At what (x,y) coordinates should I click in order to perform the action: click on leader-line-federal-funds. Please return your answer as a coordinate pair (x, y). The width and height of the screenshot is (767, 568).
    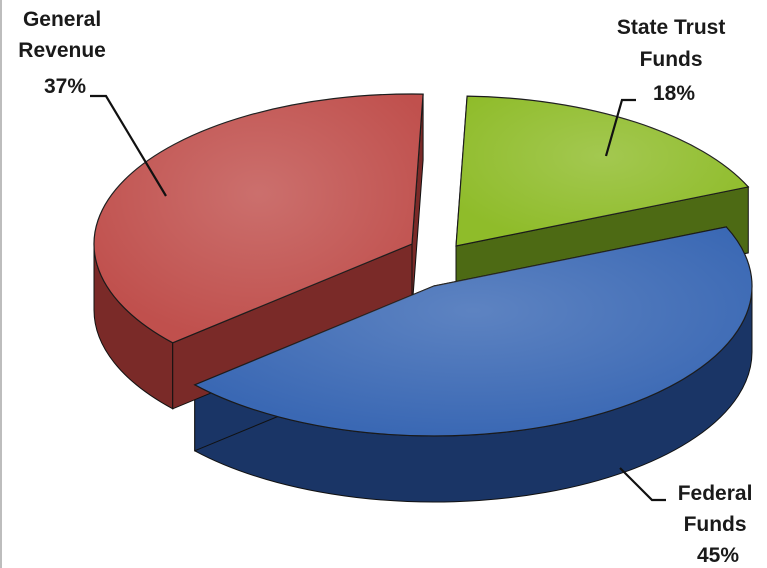
    Looking at the image, I should click on (642, 484).